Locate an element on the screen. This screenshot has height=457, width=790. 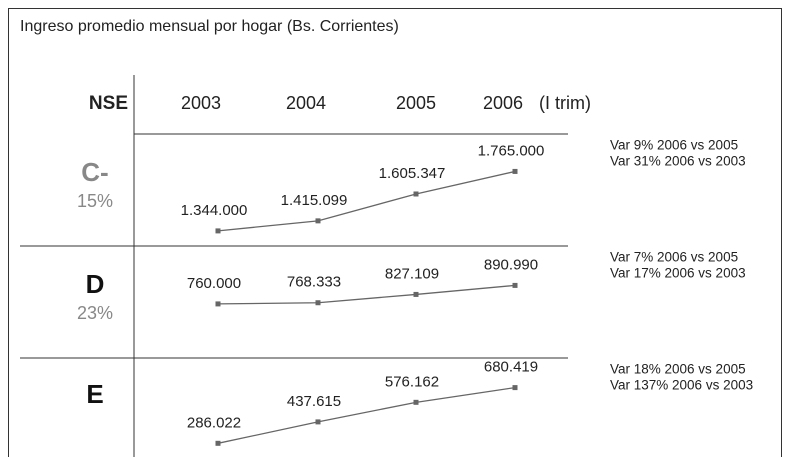
note: Var 137% 2006 vs 2003 is located at coordinates (681, 385).